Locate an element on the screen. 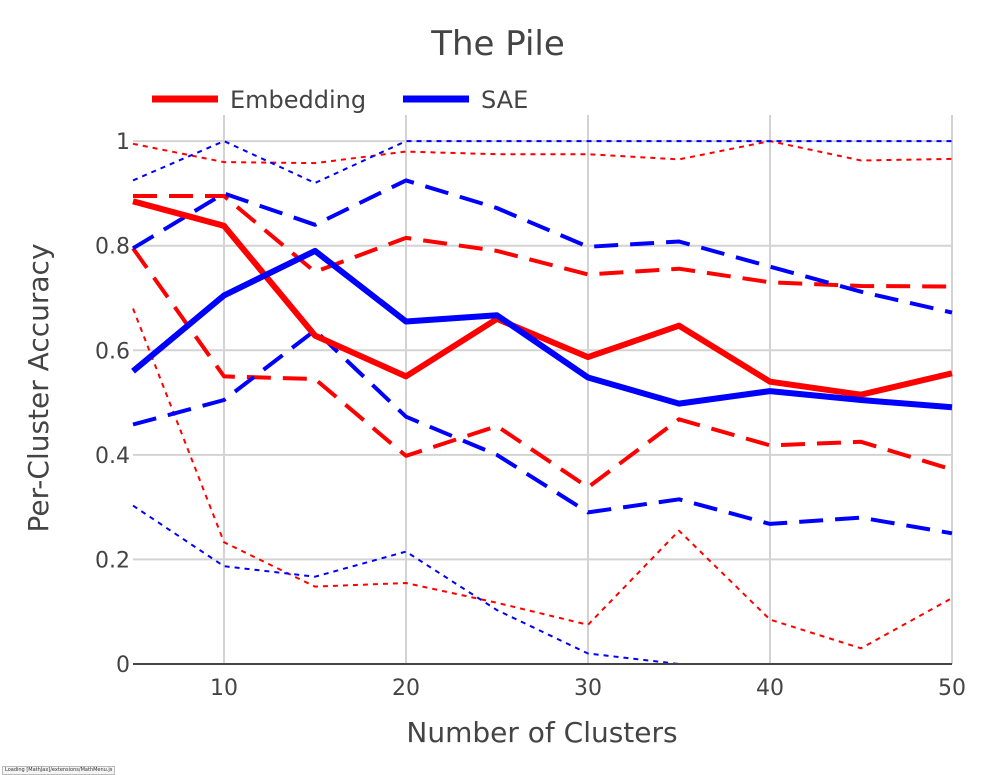 Image resolution: width=997 pixels, height=775 pixels. x-tick-label-10: 10 is located at coordinates (224, 688).